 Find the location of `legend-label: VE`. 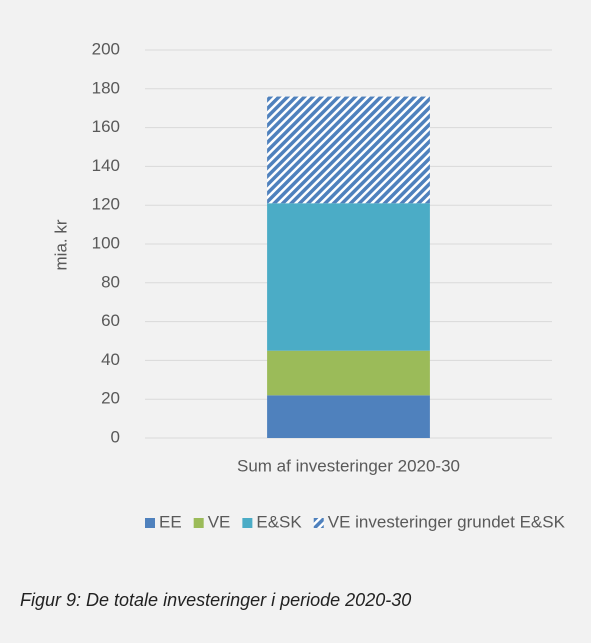

legend-label: VE is located at coordinates (219, 521).